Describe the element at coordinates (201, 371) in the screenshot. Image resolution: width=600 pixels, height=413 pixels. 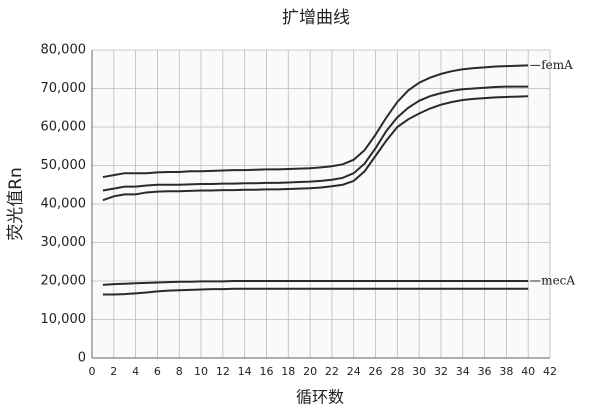
I see `x-tick-label: 10` at that location.